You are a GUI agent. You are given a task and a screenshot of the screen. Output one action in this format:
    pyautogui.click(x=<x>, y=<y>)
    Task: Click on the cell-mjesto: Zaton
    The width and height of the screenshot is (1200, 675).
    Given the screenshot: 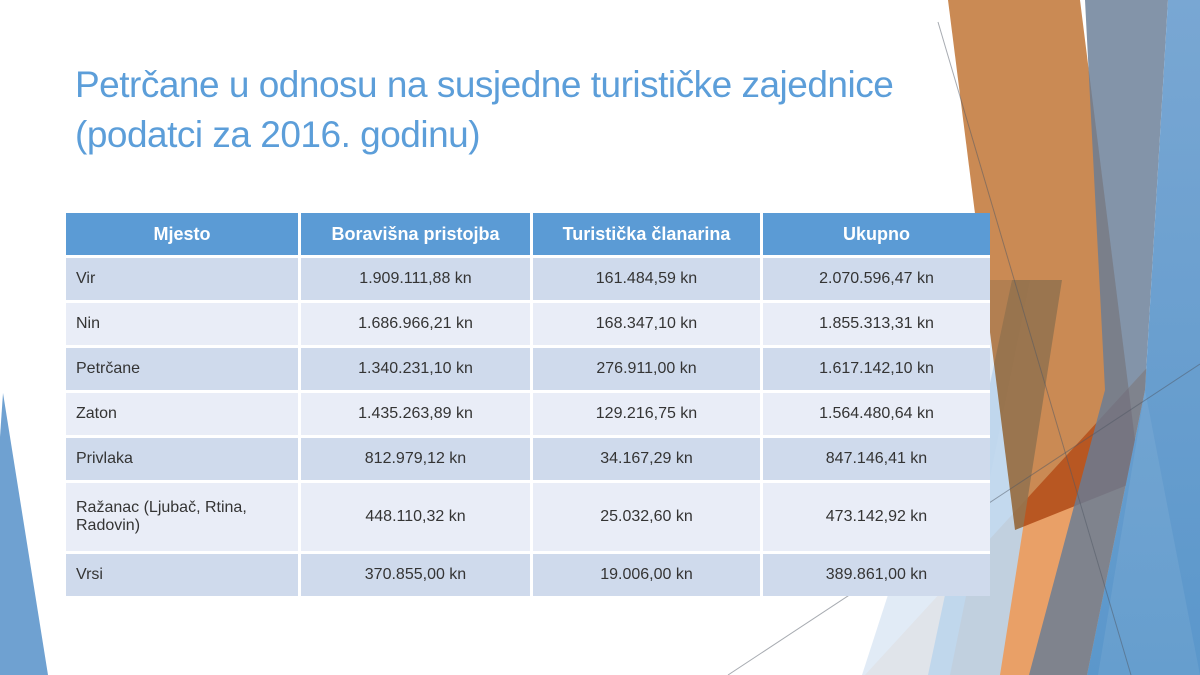 What is the action you would take?
    pyautogui.click(x=182, y=412)
    